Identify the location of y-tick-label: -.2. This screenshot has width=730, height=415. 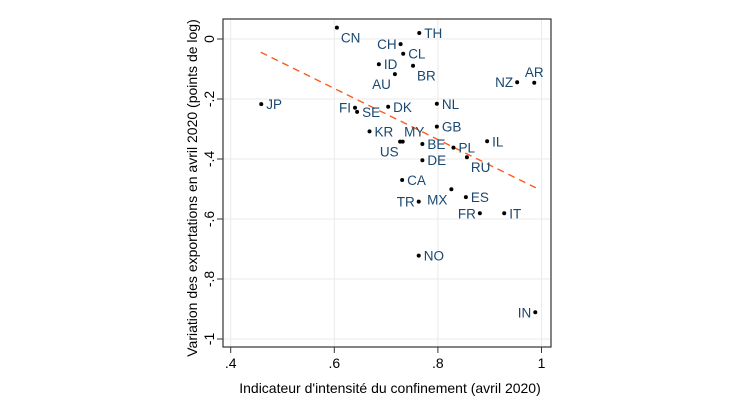
(209, 99).